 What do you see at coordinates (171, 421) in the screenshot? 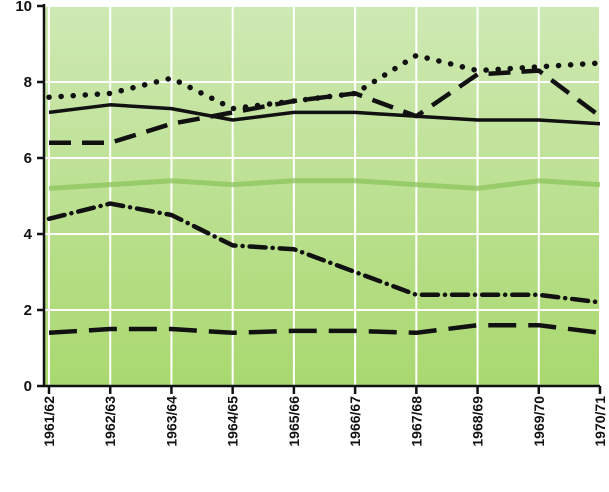
I see `x-tick-label: 1963/64` at bounding box center [171, 421].